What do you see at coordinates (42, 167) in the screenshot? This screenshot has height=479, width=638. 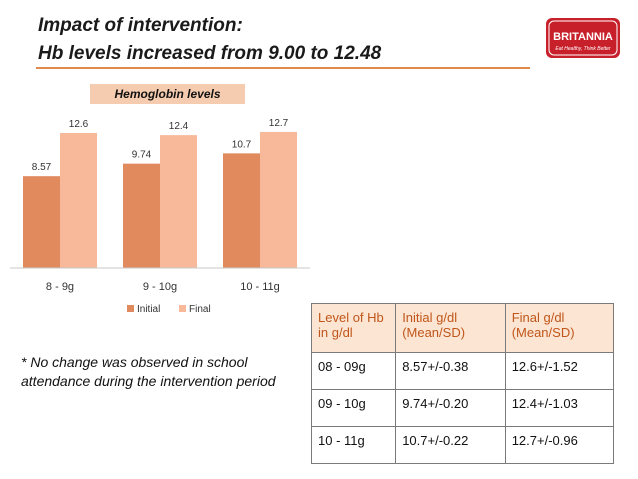 I see `data-label-initial-0: 8.57` at bounding box center [42, 167].